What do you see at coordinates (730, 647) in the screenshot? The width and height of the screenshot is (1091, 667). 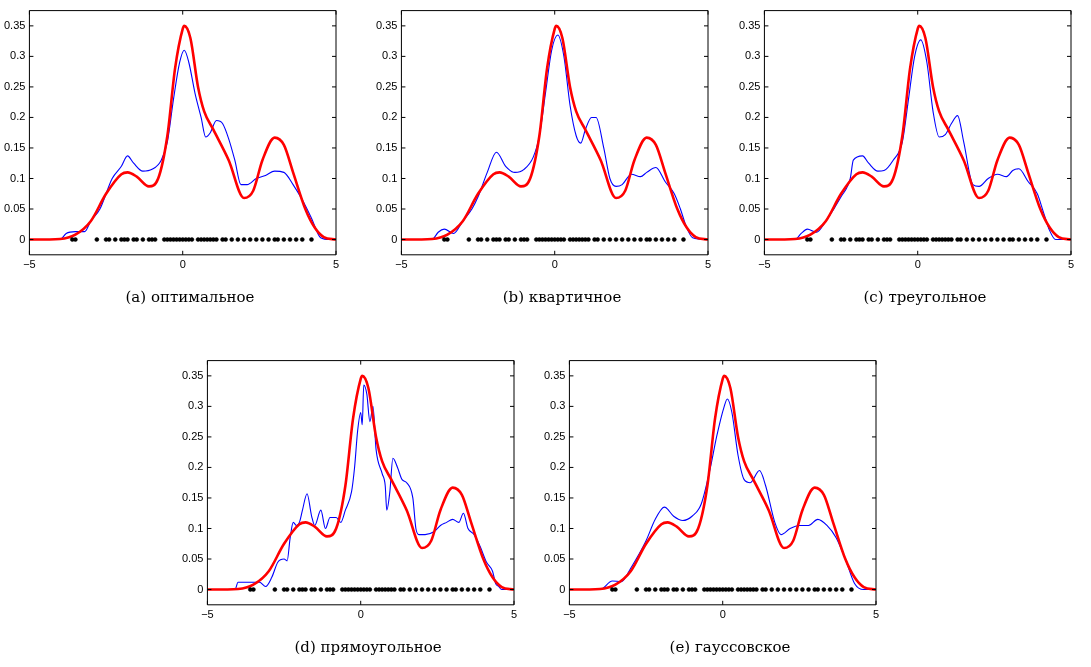 I see `text: (e) гауссовское` at bounding box center [730, 647].